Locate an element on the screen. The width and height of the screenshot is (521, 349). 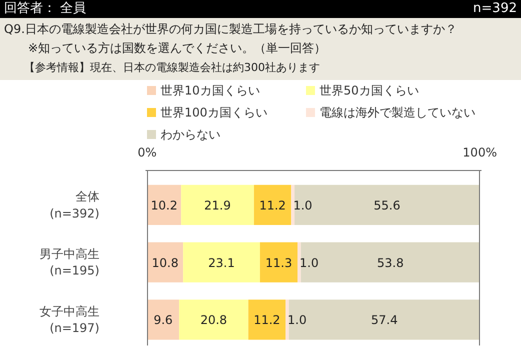
data-label: 57.4 is located at coordinates (384, 320).